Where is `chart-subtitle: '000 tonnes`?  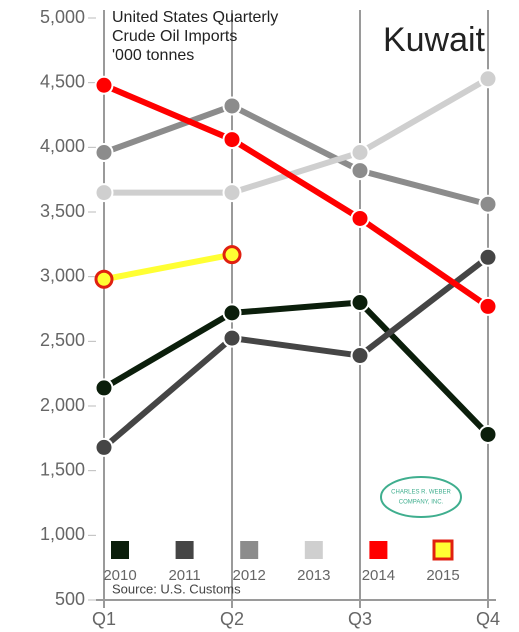
chart-subtitle: '000 tonnes is located at coordinates (153, 55).